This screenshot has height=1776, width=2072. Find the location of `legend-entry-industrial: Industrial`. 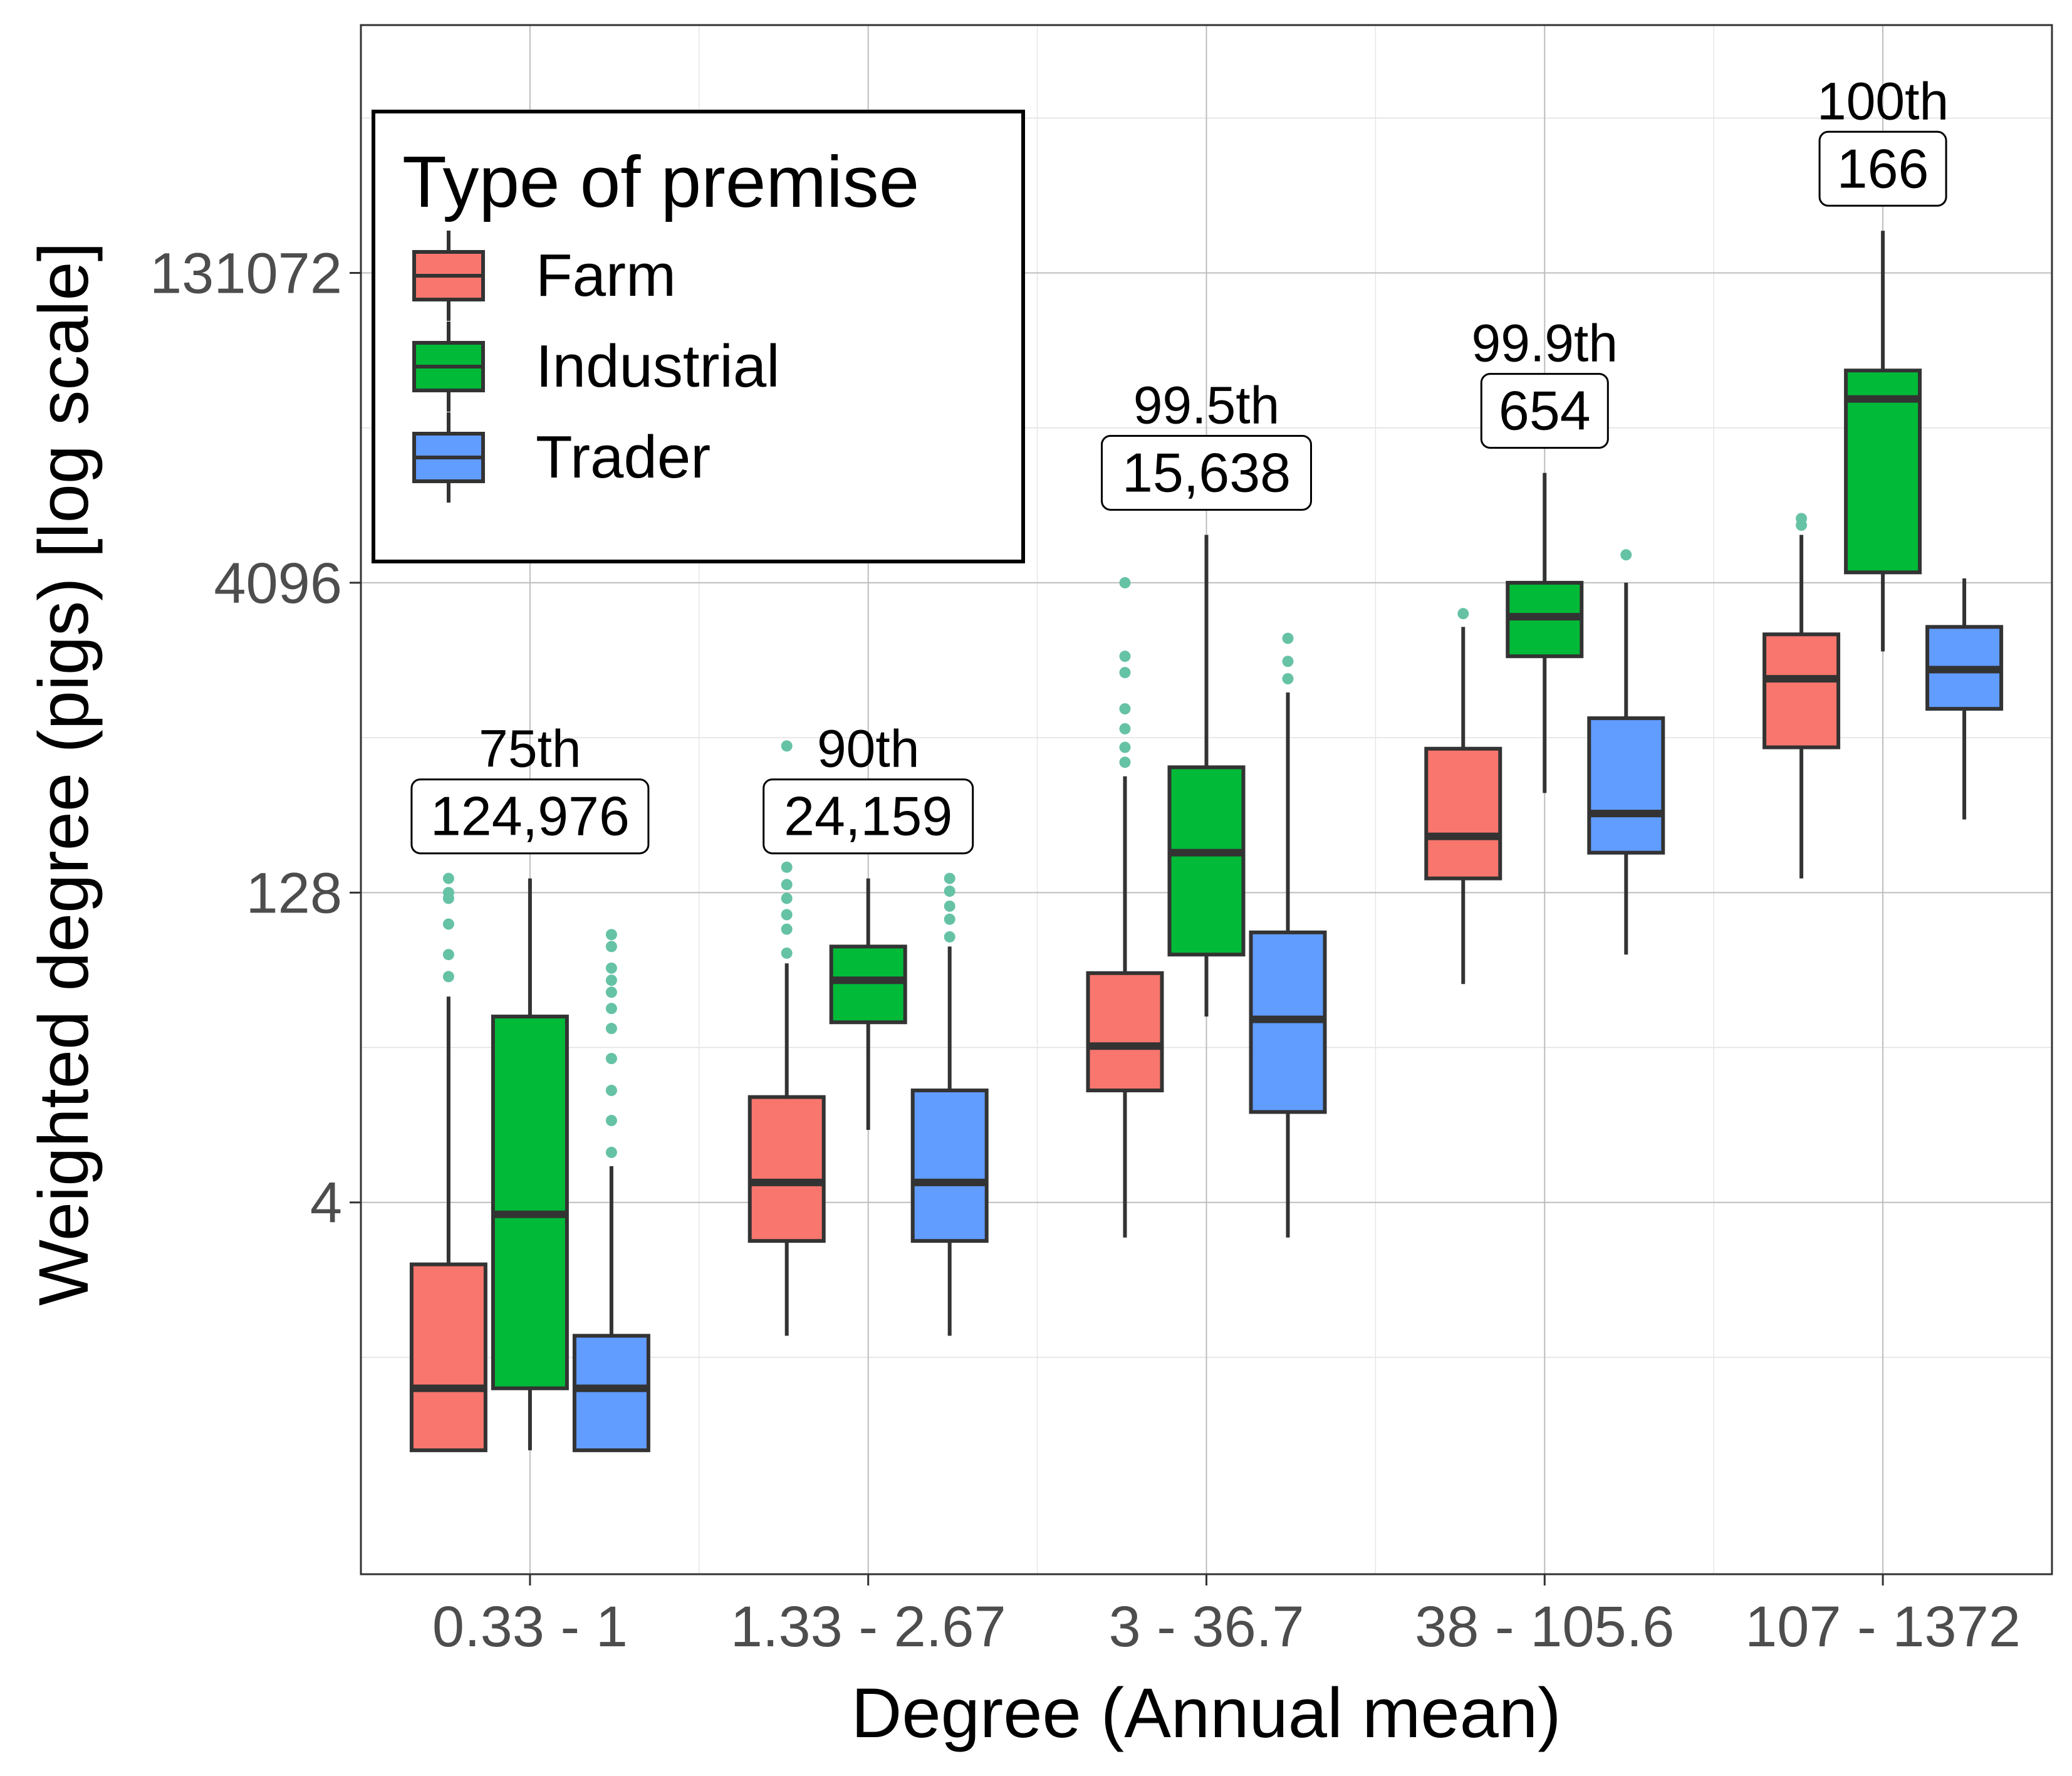

legend-entry-industrial: Industrial is located at coordinates (596, 366).